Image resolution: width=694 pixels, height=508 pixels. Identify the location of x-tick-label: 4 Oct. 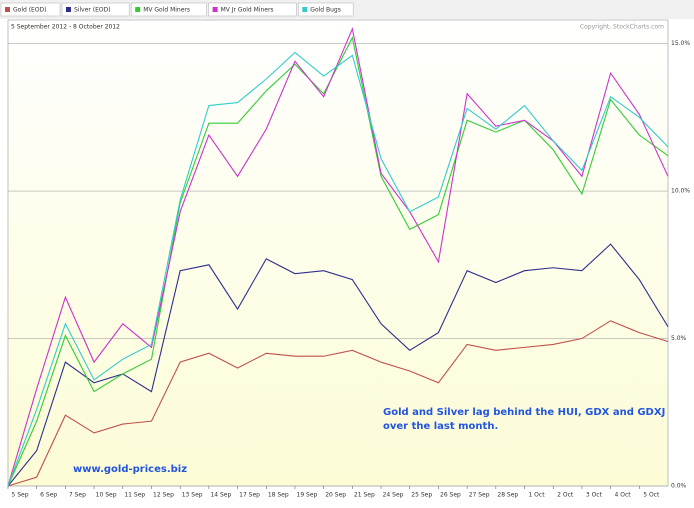
(623, 495).